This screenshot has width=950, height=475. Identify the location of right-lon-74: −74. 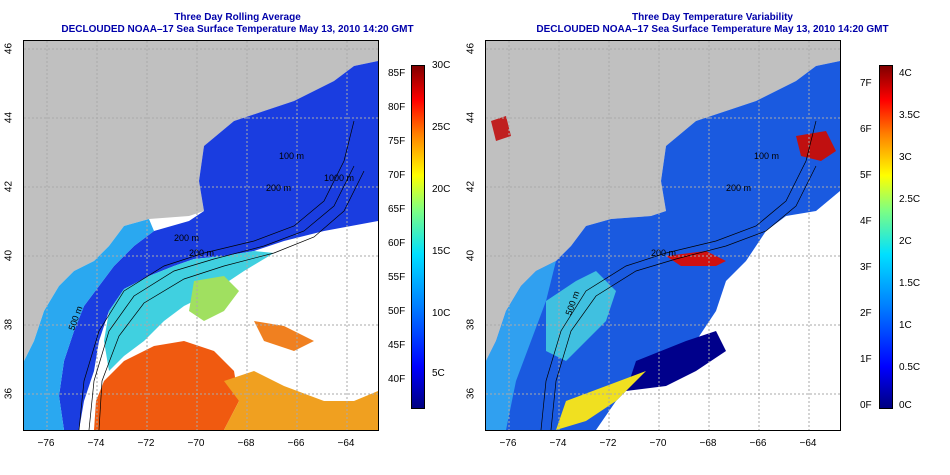
(558, 443).